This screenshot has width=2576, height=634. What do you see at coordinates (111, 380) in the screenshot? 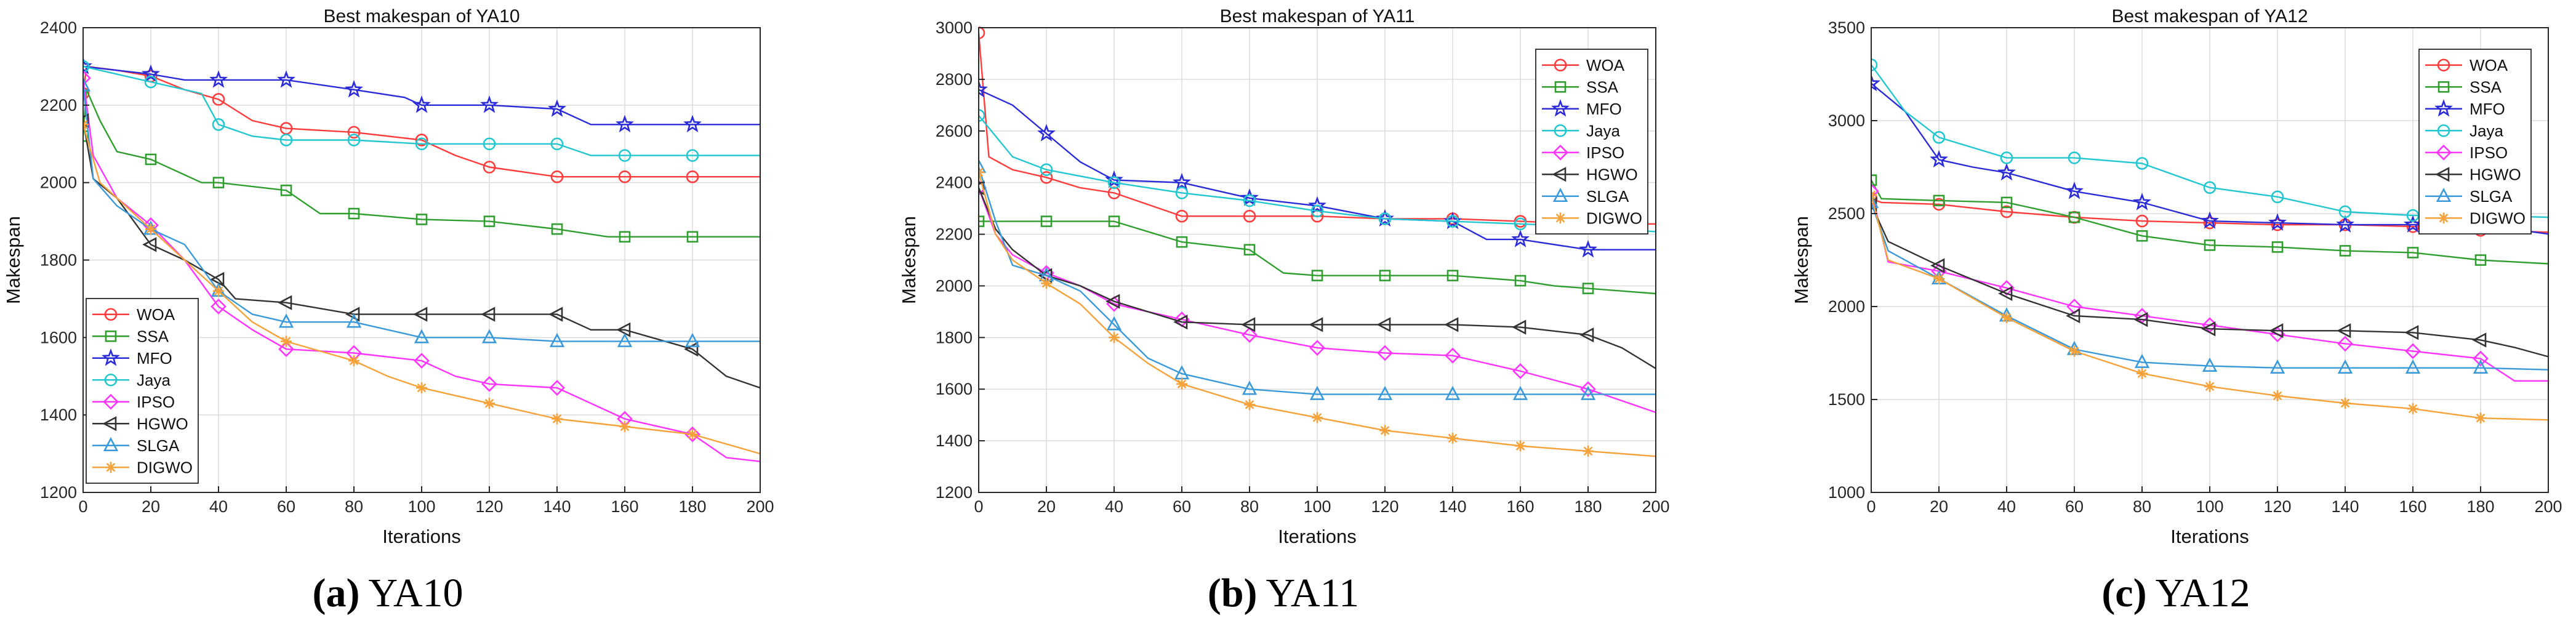
I see `legend-marker-Jaya` at bounding box center [111, 380].